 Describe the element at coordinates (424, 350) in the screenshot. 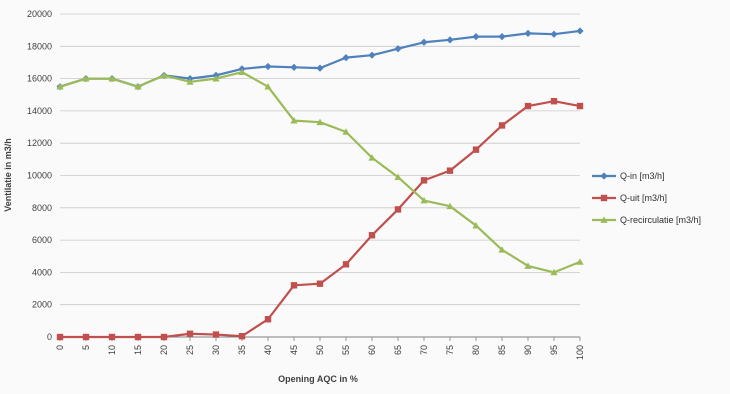

I see `x-tick-label-70: 70` at that location.